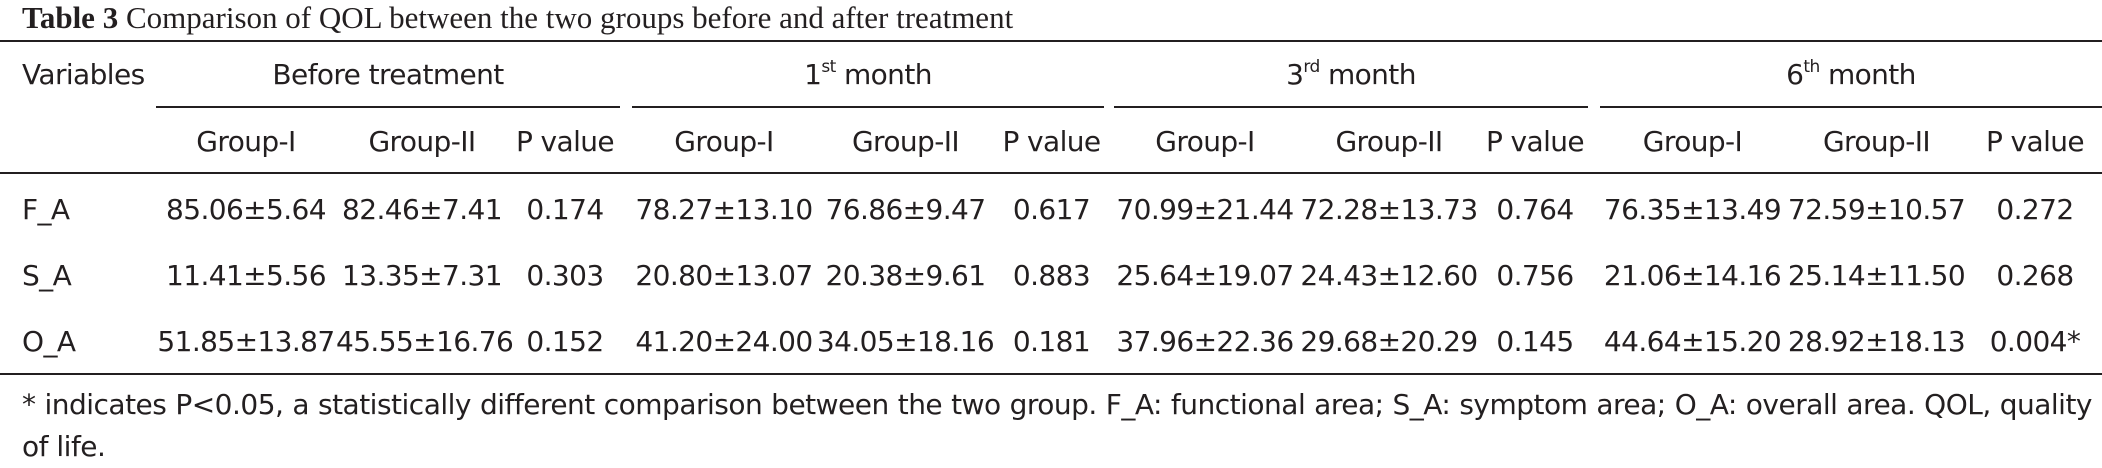 Image resolution: width=2102 pixels, height=468 pixels. What do you see at coordinates (1389, 275) in the screenshot?
I see `table-cell: 24.43±12.60` at bounding box center [1389, 275].